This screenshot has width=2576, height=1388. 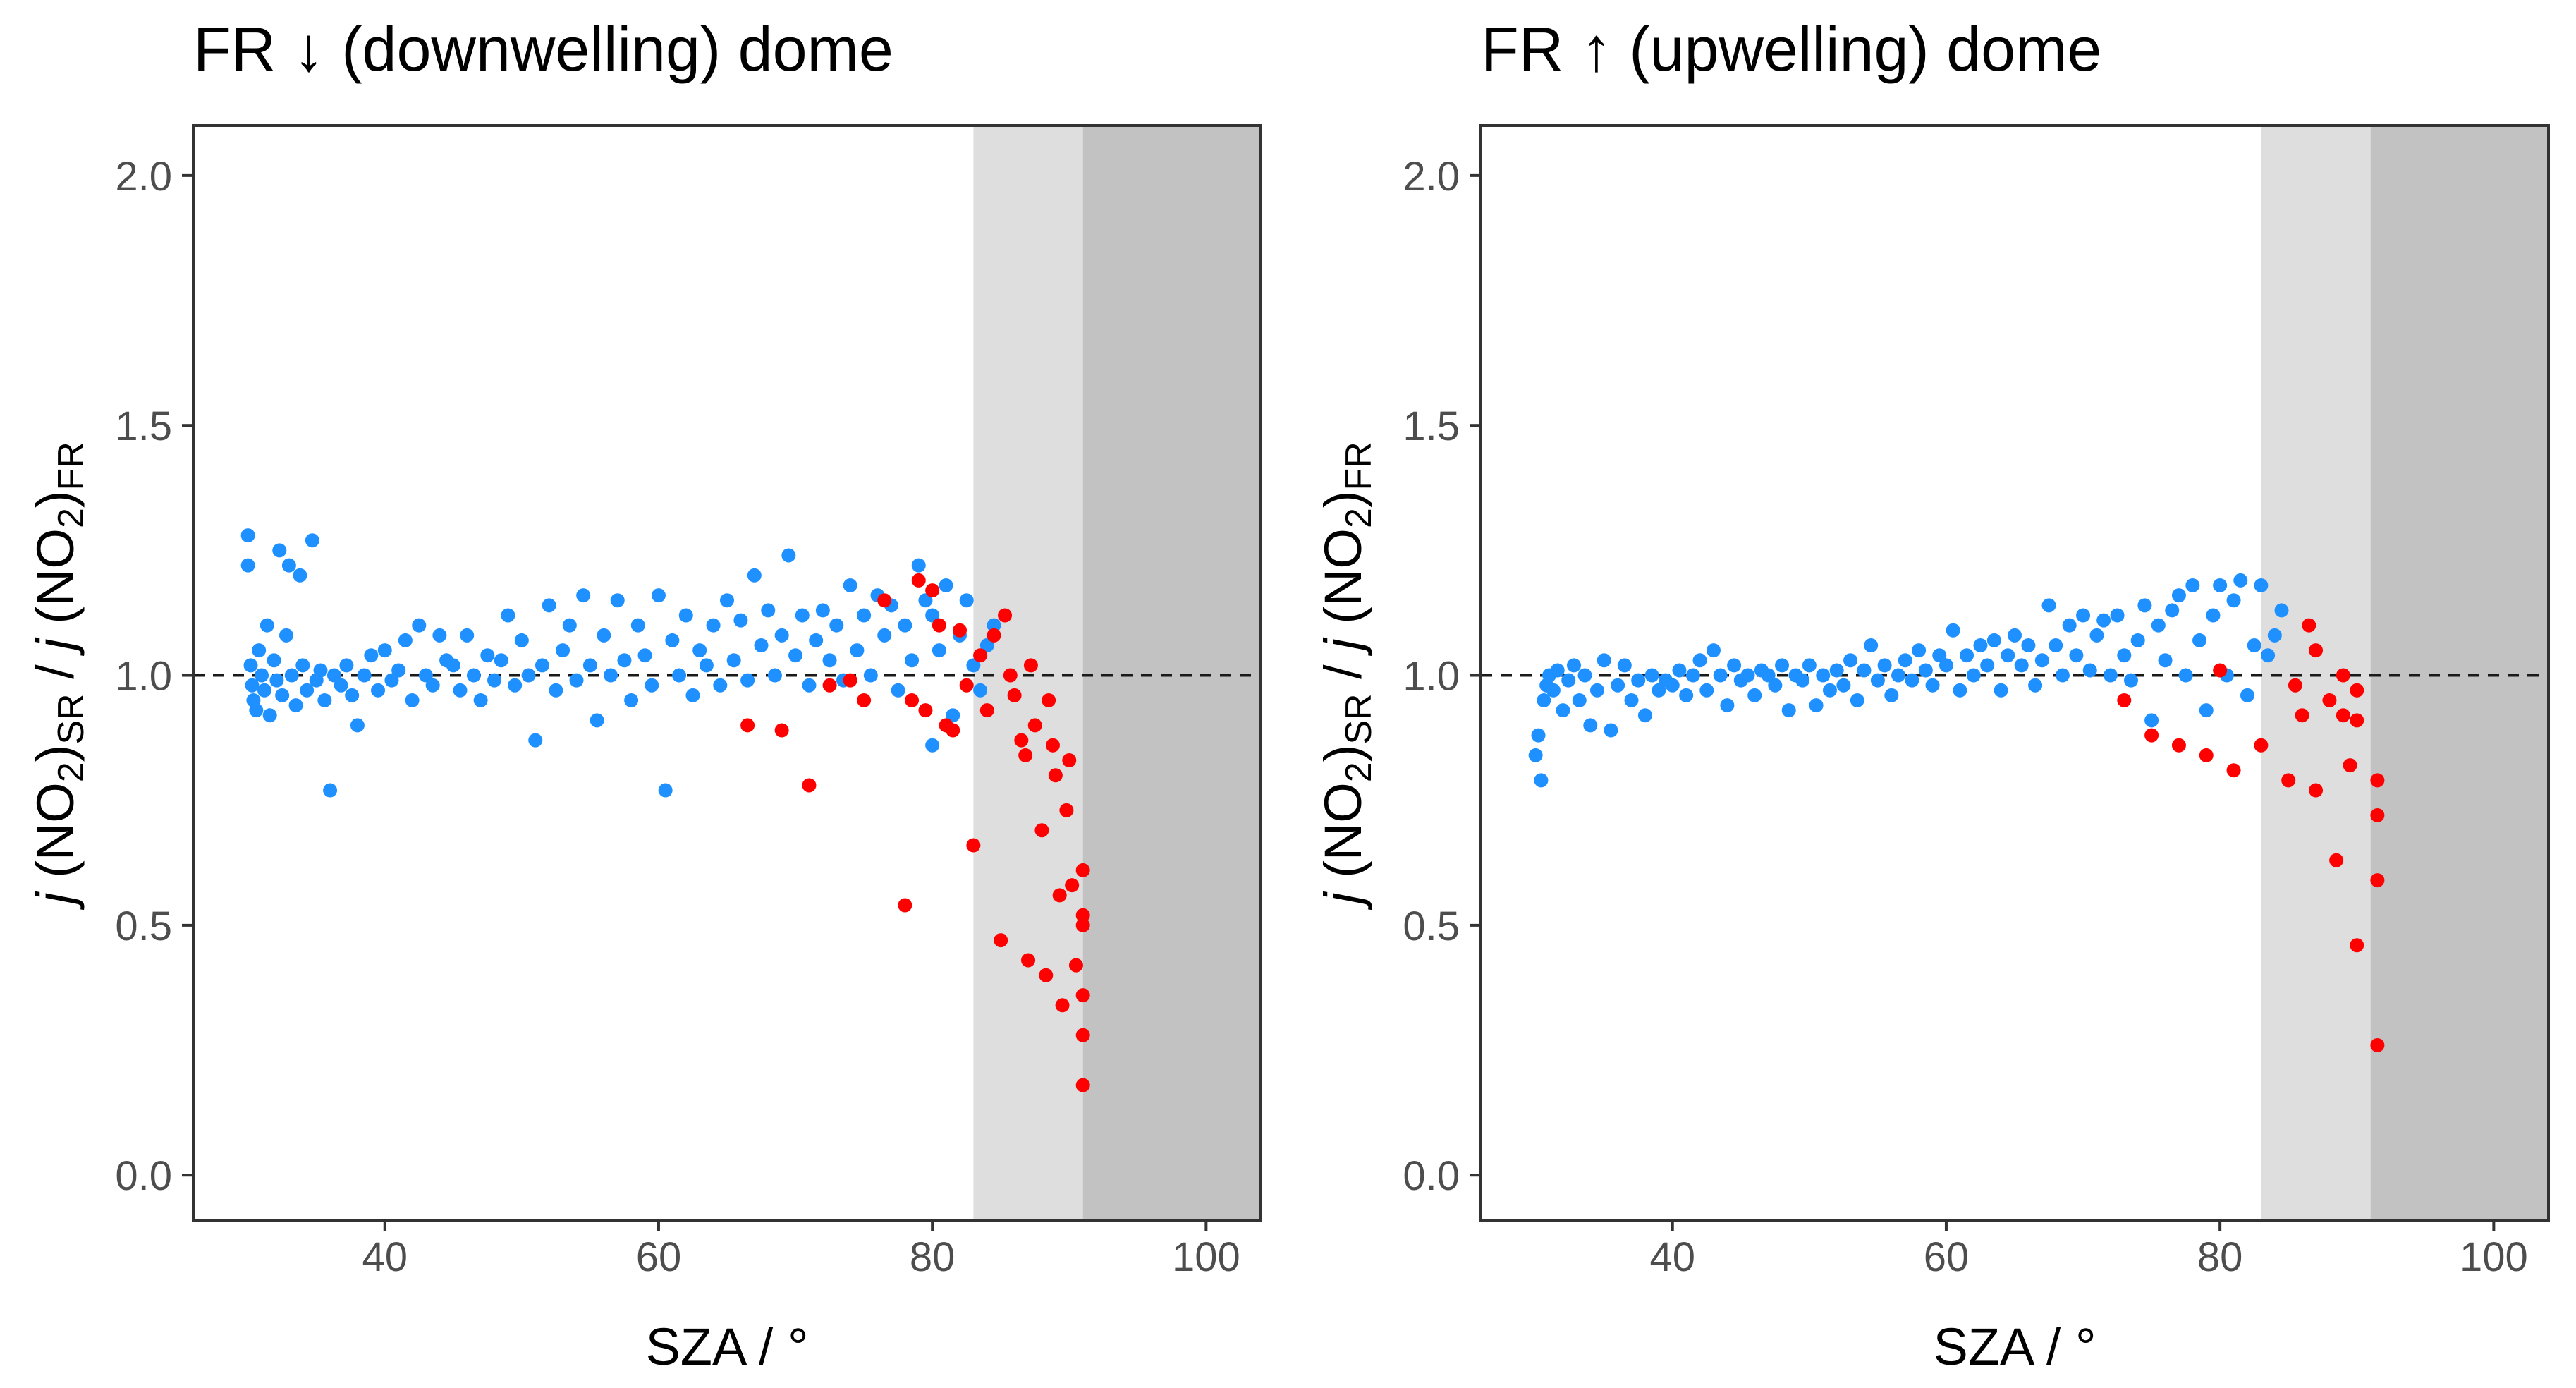 I want to click on y-label-sub-2a: 2, so click(x=72, y=772).